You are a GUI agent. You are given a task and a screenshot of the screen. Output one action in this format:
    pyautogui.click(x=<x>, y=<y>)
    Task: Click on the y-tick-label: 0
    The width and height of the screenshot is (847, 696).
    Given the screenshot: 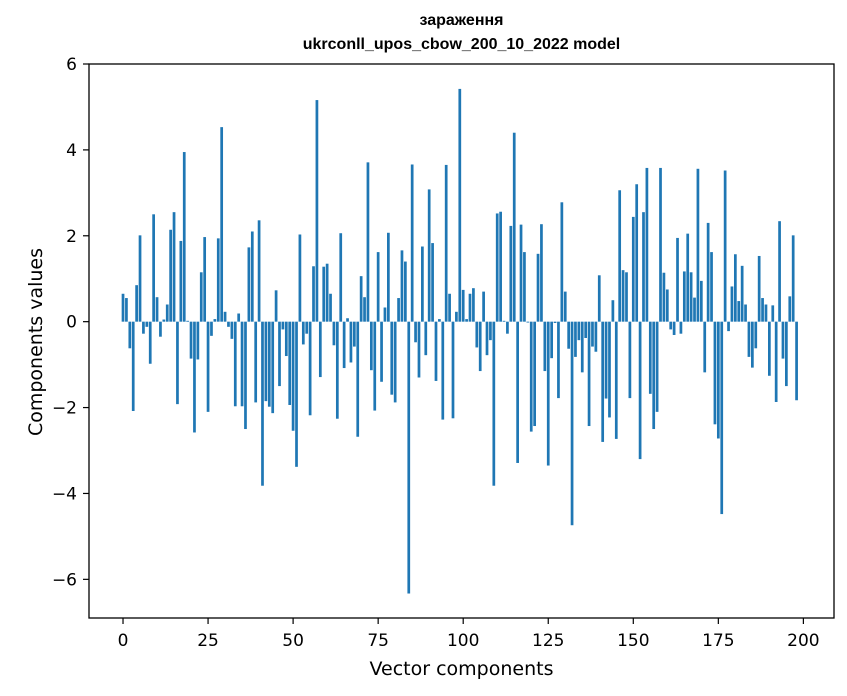 What is the action you would take?
    pyautogui.click(x=71, y=323)
    